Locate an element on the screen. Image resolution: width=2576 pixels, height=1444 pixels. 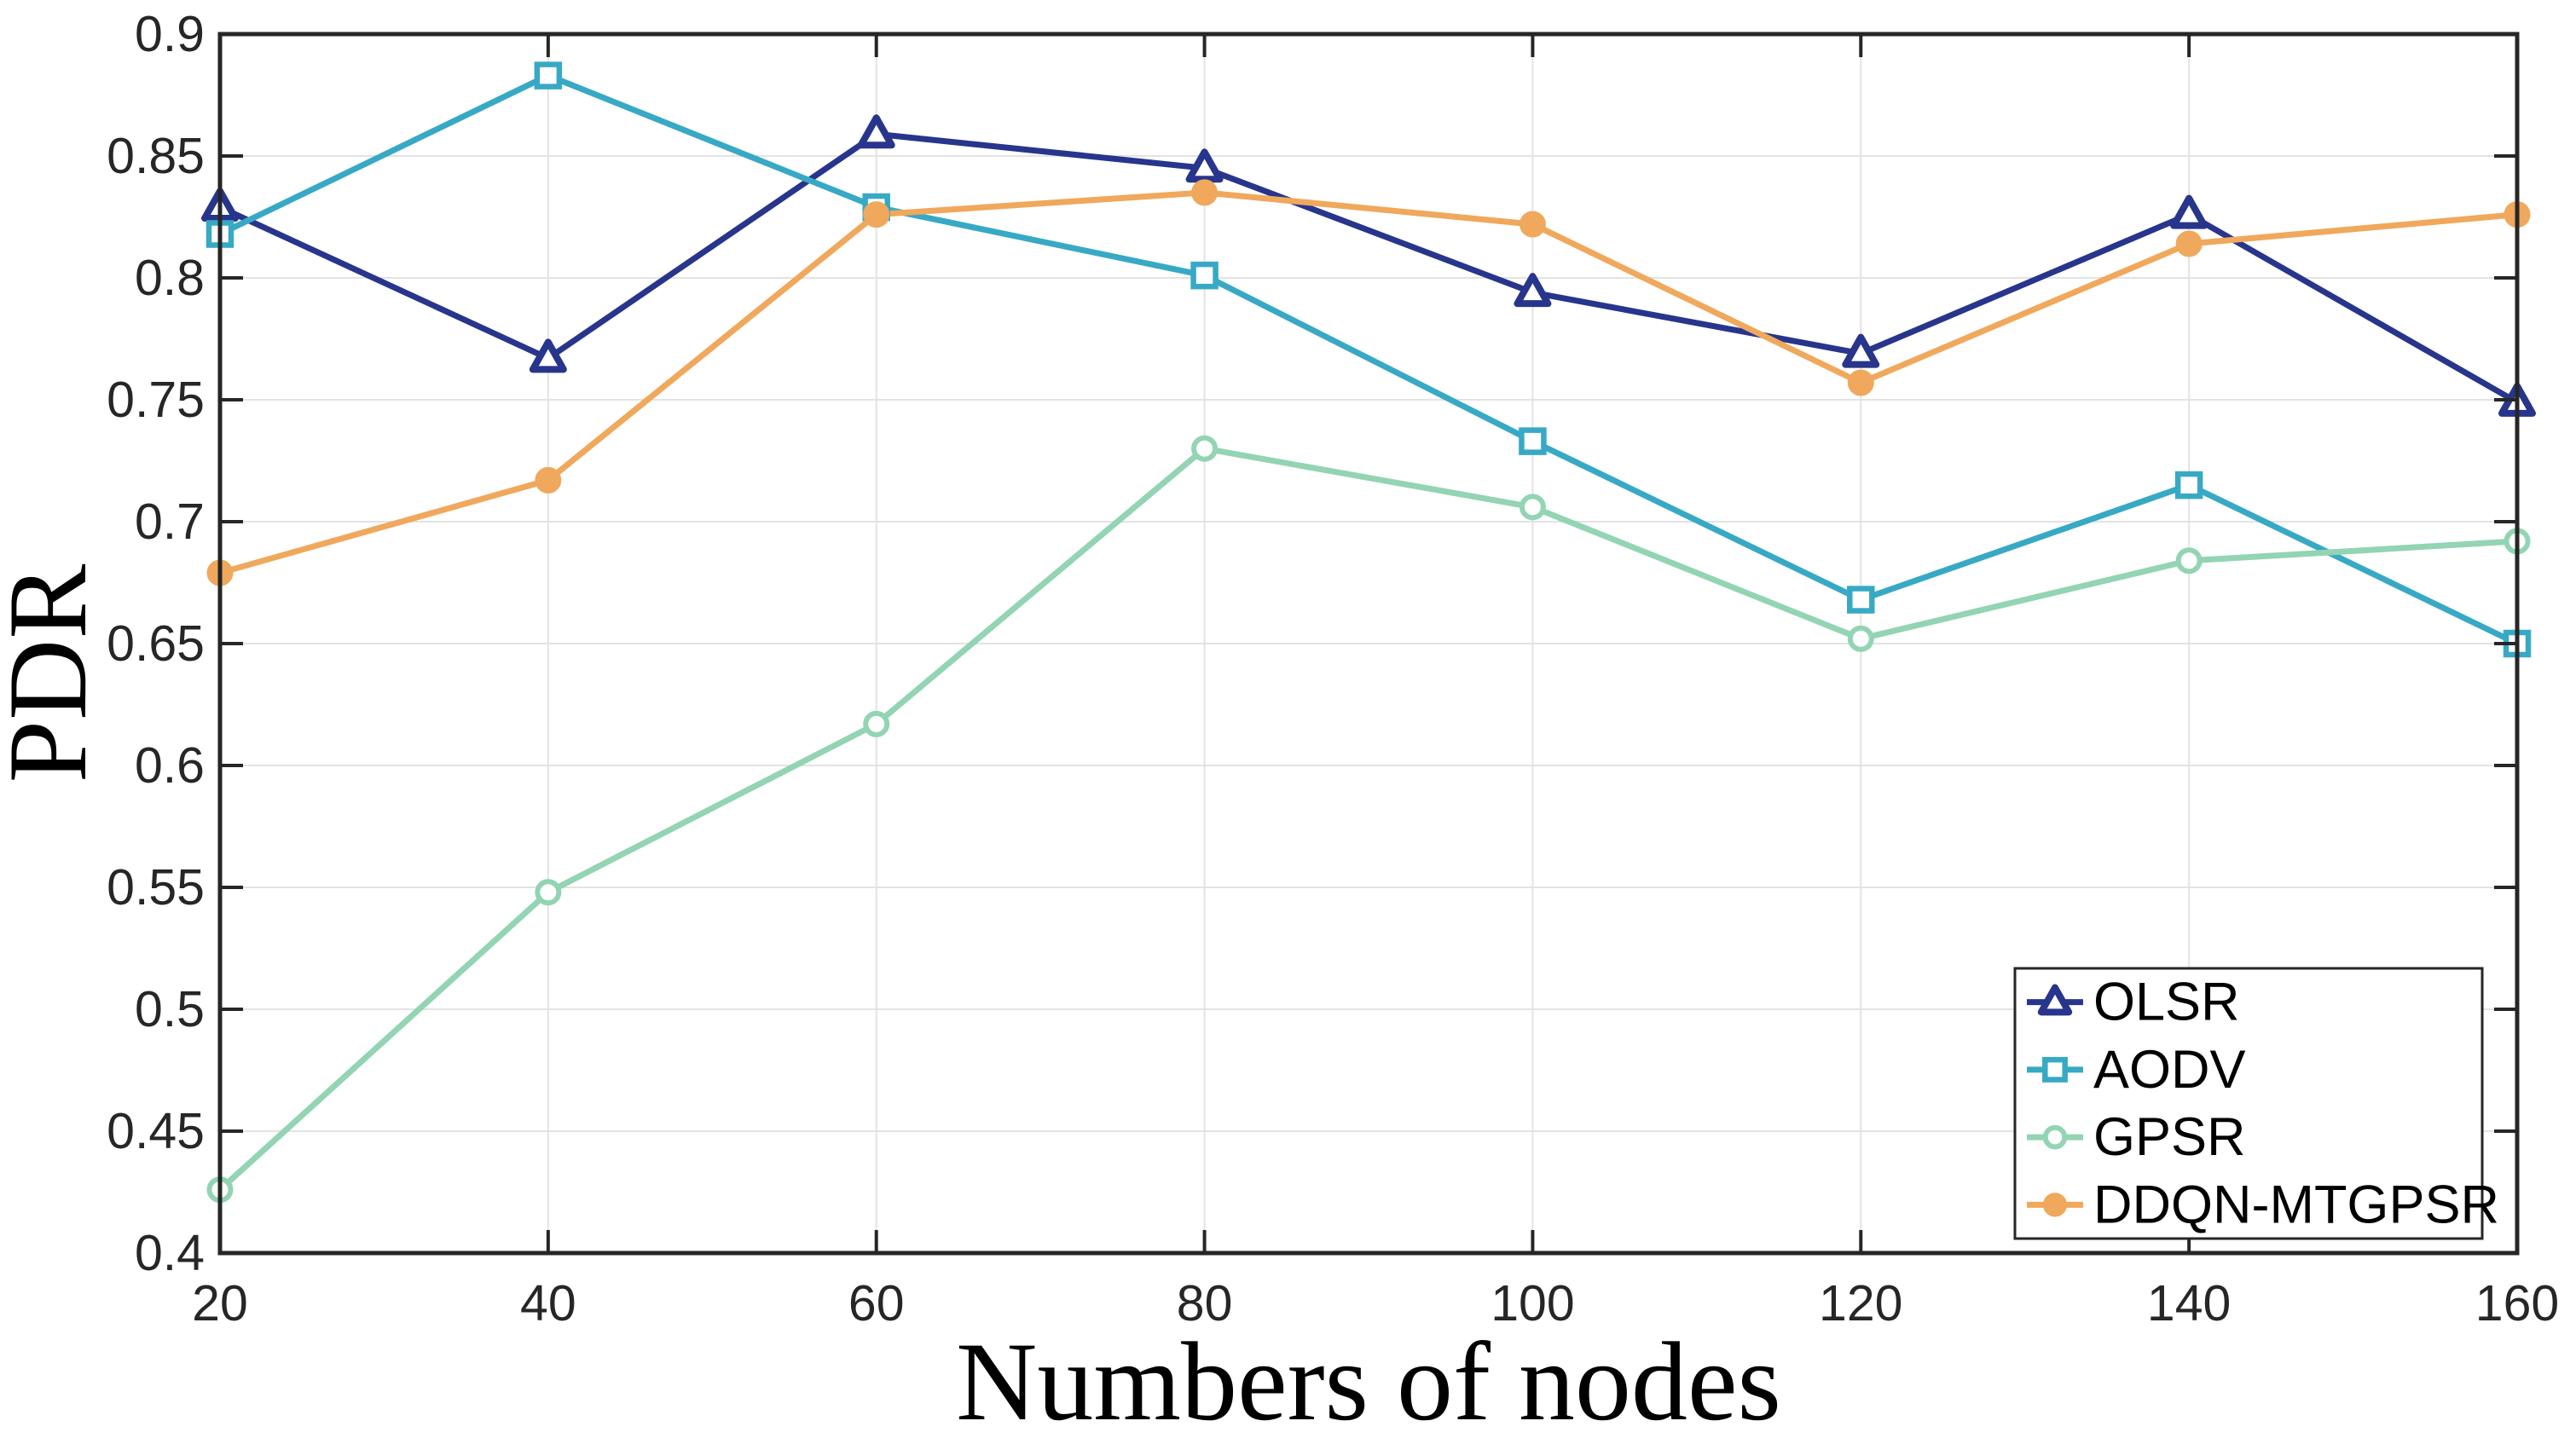
x-tick-label: 100 is located at coordinates (1532, 1303).